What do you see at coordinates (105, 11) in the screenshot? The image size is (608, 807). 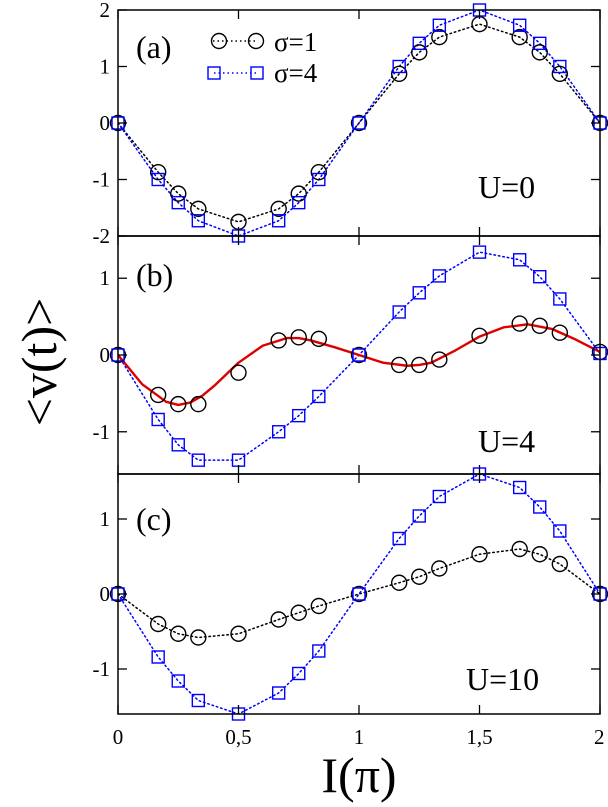 I see `y-tick-label: 2` at bounding box center [105, 11].